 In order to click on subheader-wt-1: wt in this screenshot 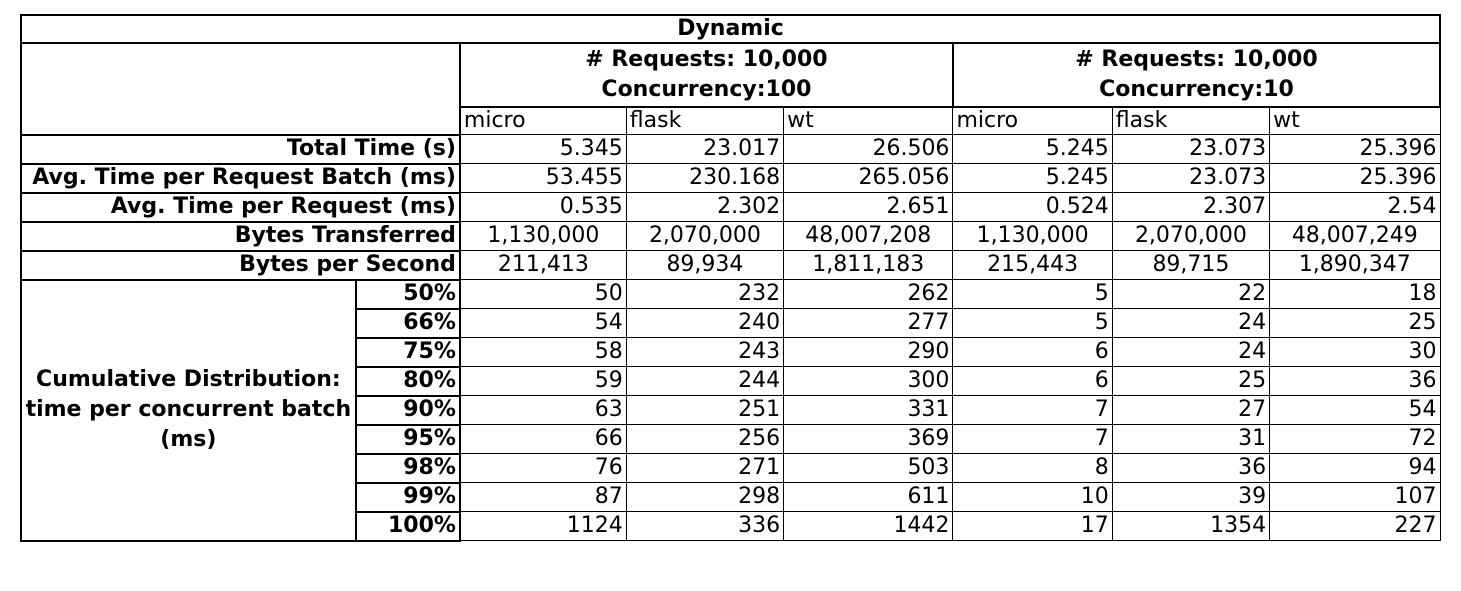, I will do `click(868, 120)`.